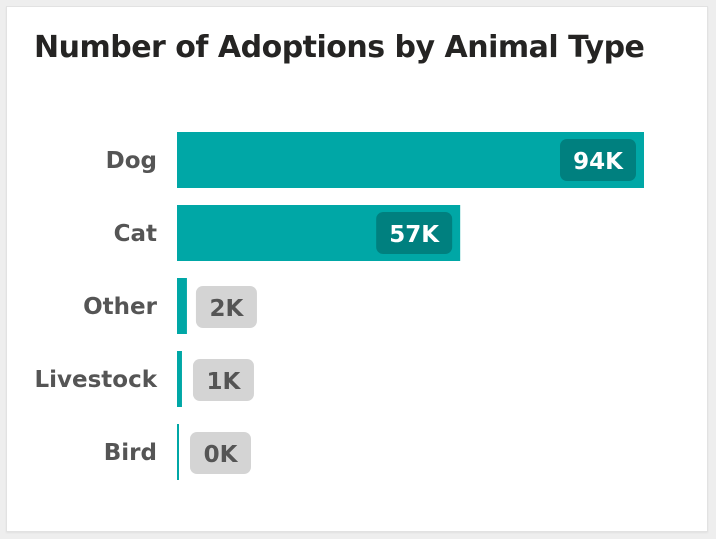  What do you see at coordinates (131, 161) in the screenshot?
I see `category-label: Dog` at bounding box center [131, 161].